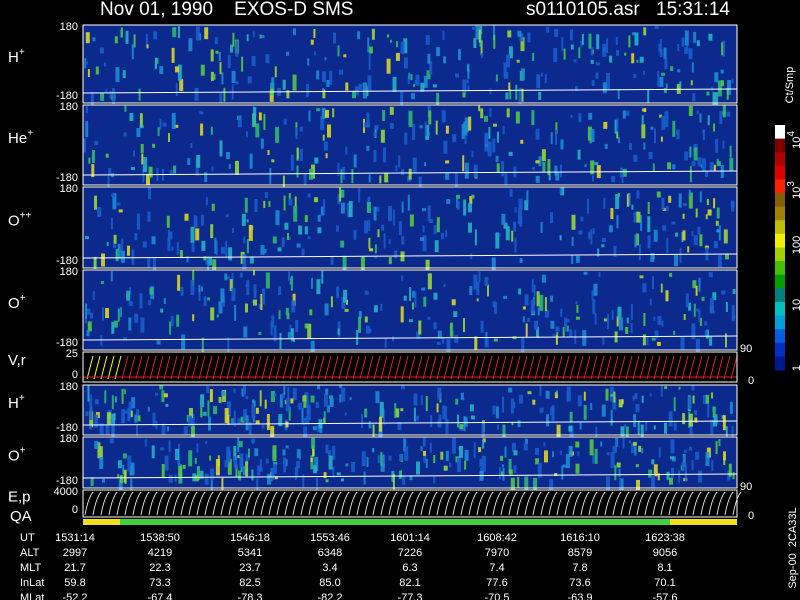  What do you see at coordinates (410, 503) in the screenshot?
I see `panel-frame` at bounding box center [410, 503].